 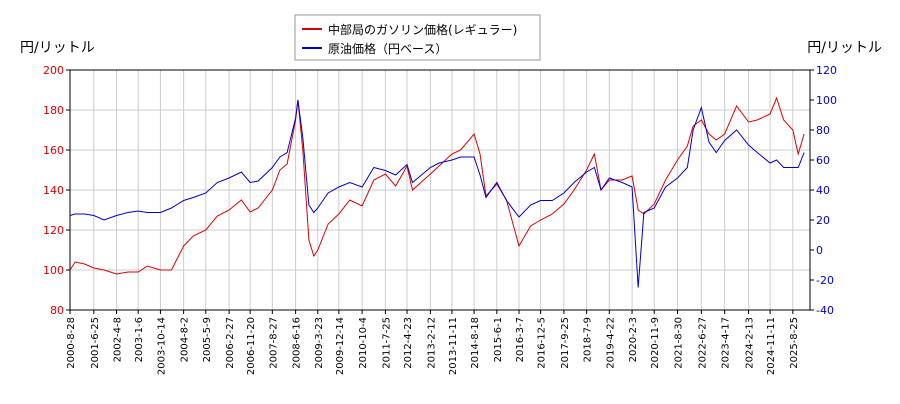 I want to click on y2-tick-label: 40, so click(x=823, y=190).